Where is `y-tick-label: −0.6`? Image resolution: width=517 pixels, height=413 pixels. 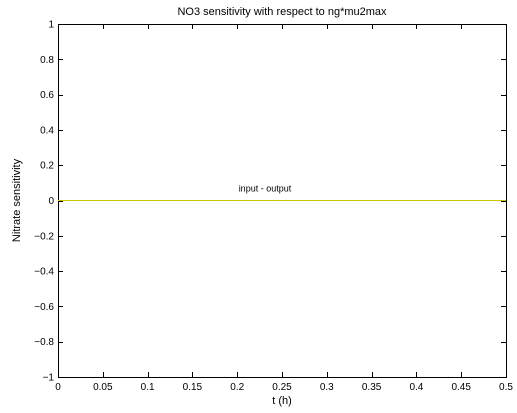 y-tick-label: −0.6 is located at coordinates (44, 307).